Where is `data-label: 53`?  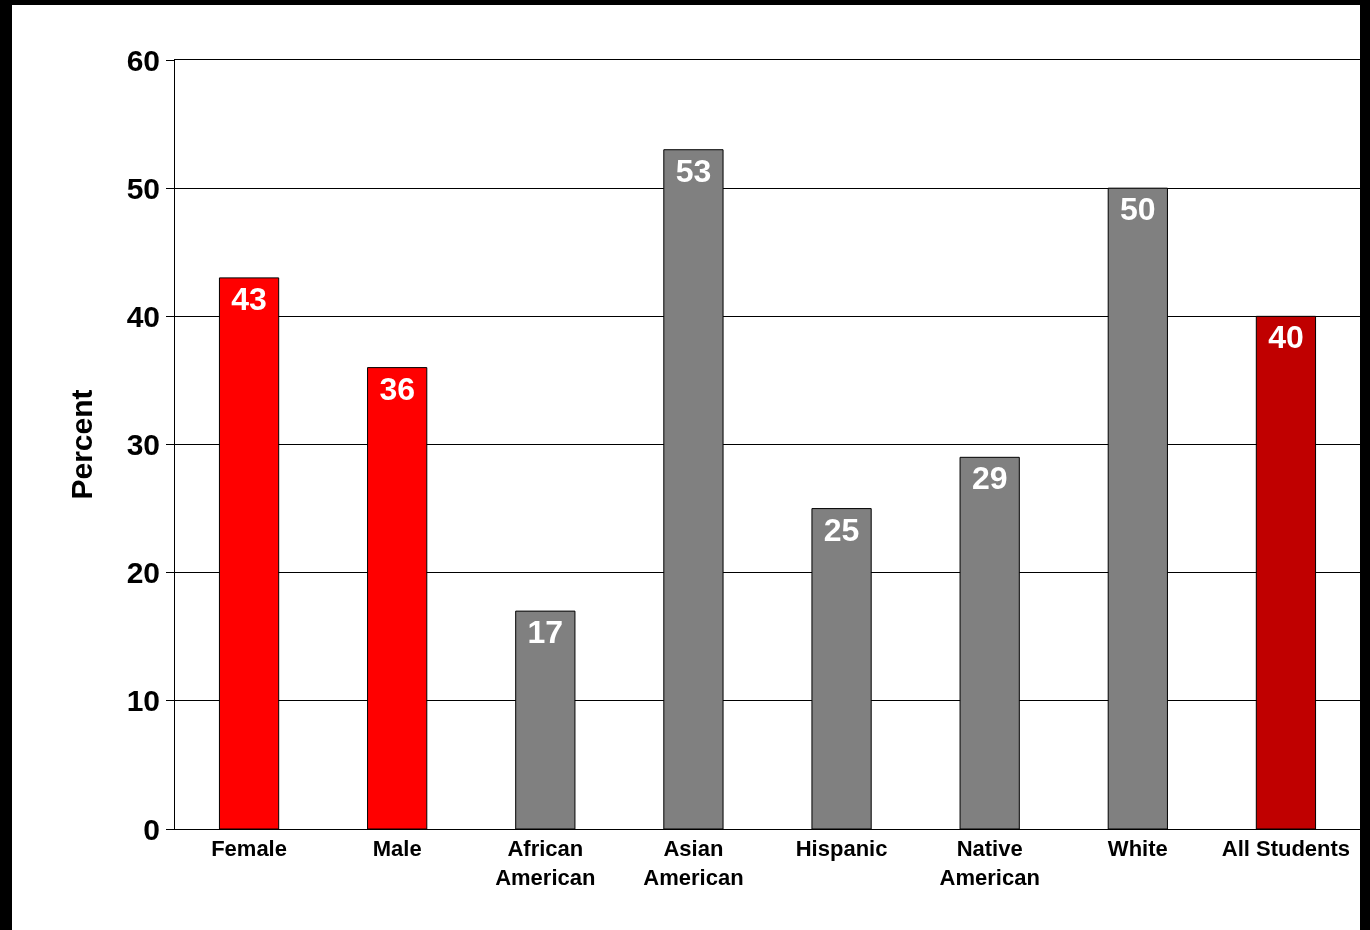 data-label: 53 is located at coordinates (693, 170).